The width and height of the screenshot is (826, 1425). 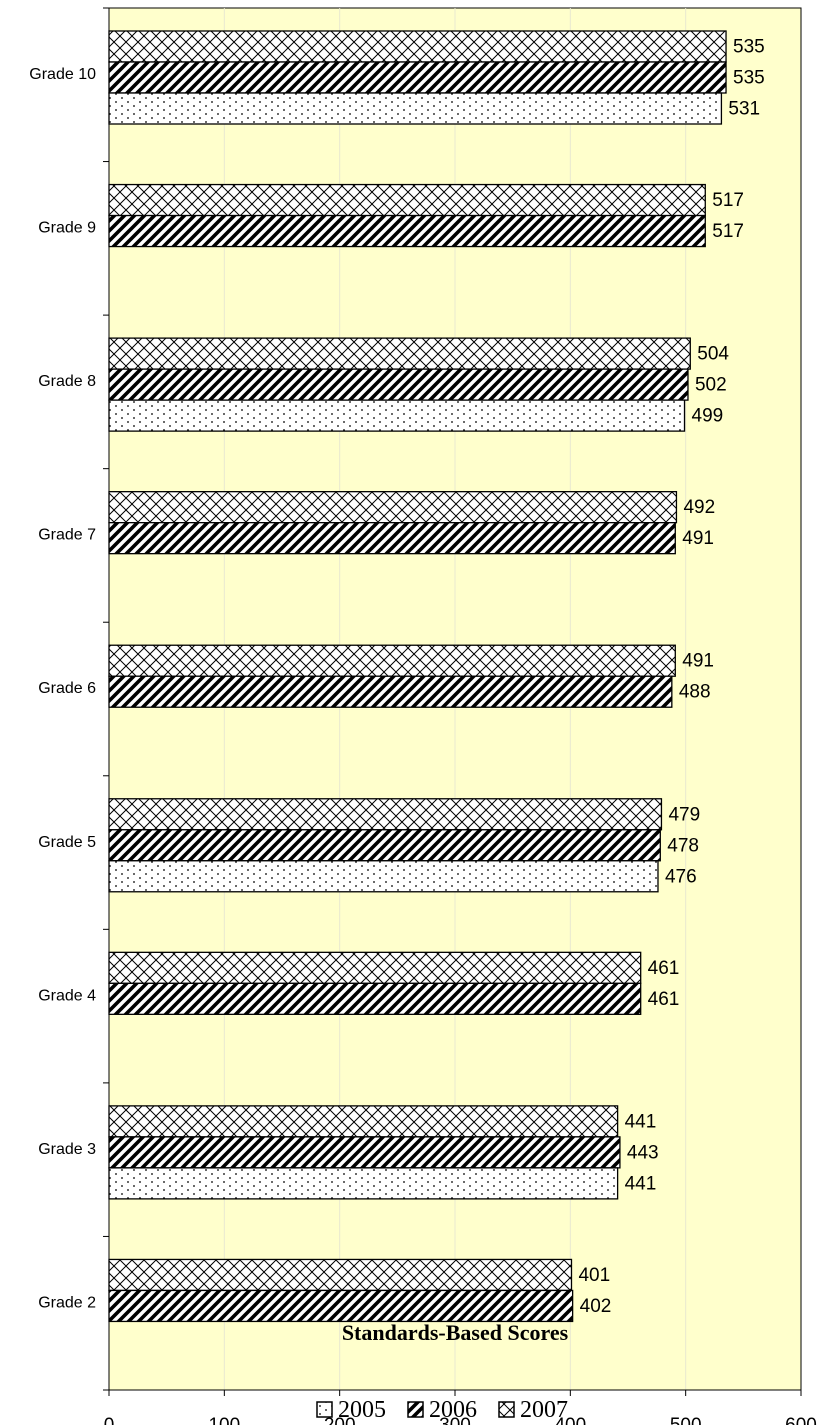 I want to click on category-label: Grade 6, so click(x=67, y=688).